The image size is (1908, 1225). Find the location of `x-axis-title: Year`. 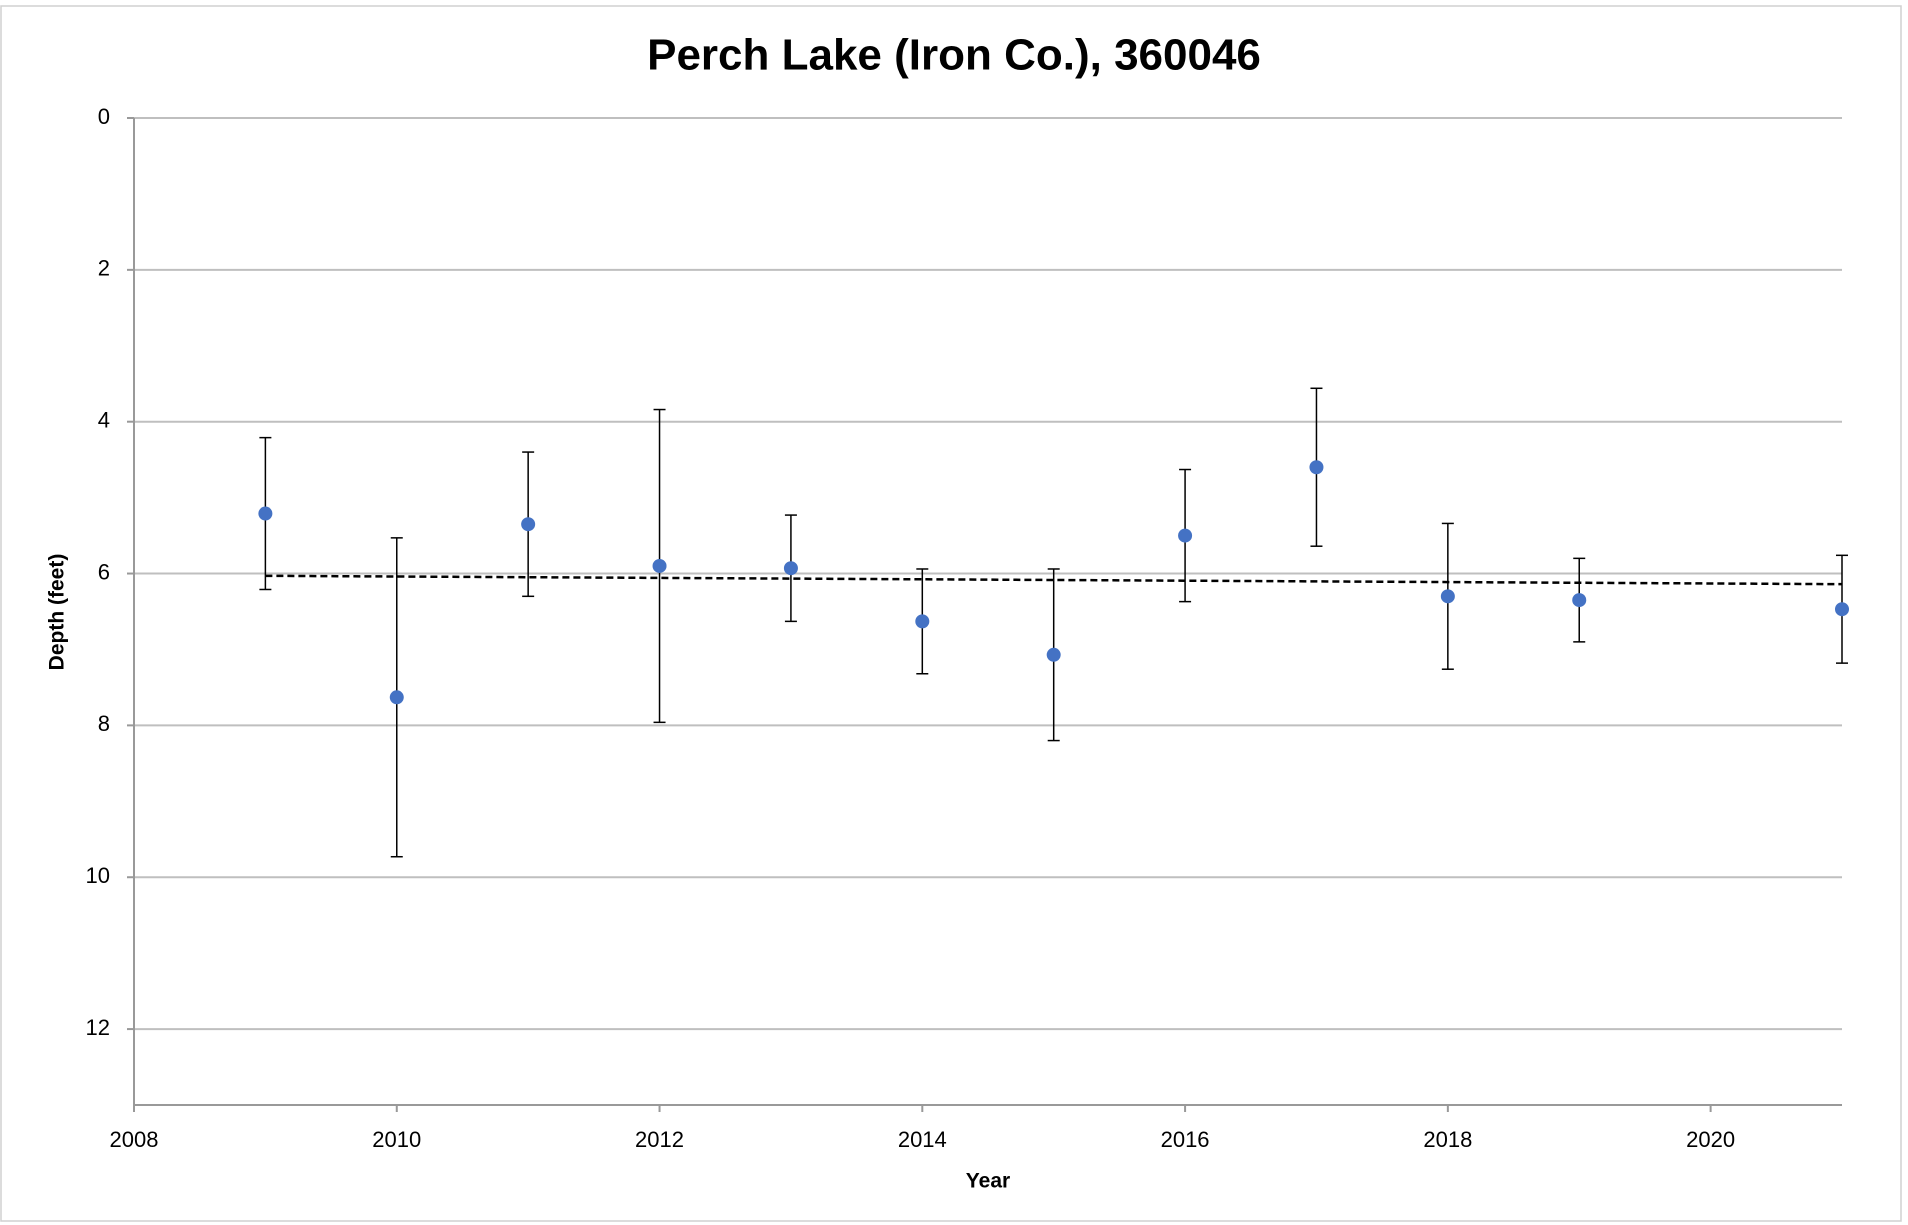

x-axis-title: Year is located at coordinates (988, 1181).